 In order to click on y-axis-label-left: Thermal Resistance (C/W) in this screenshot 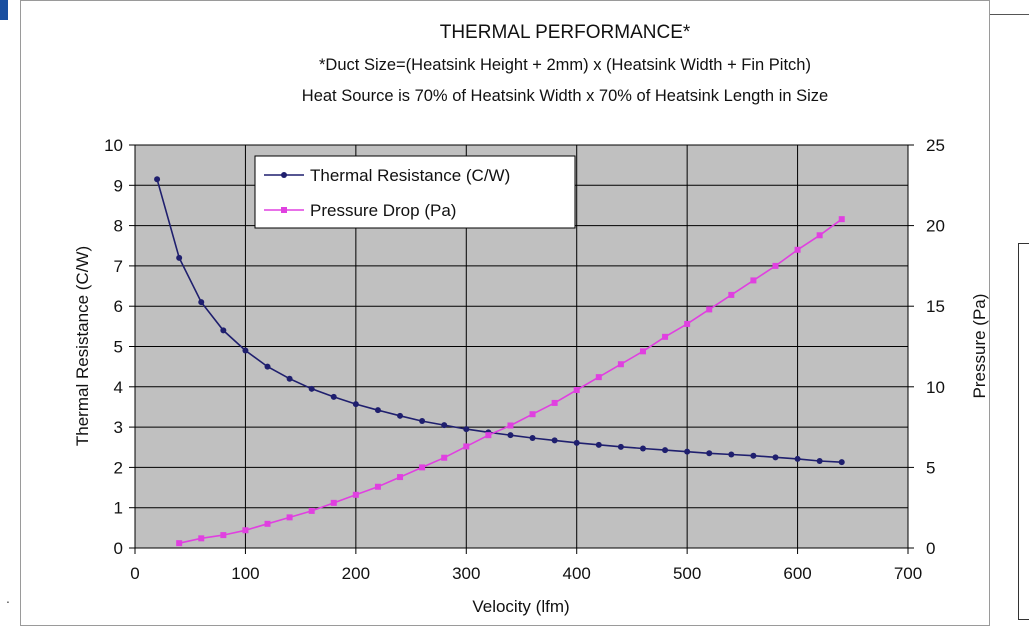, I will do `click(82, 346)`.